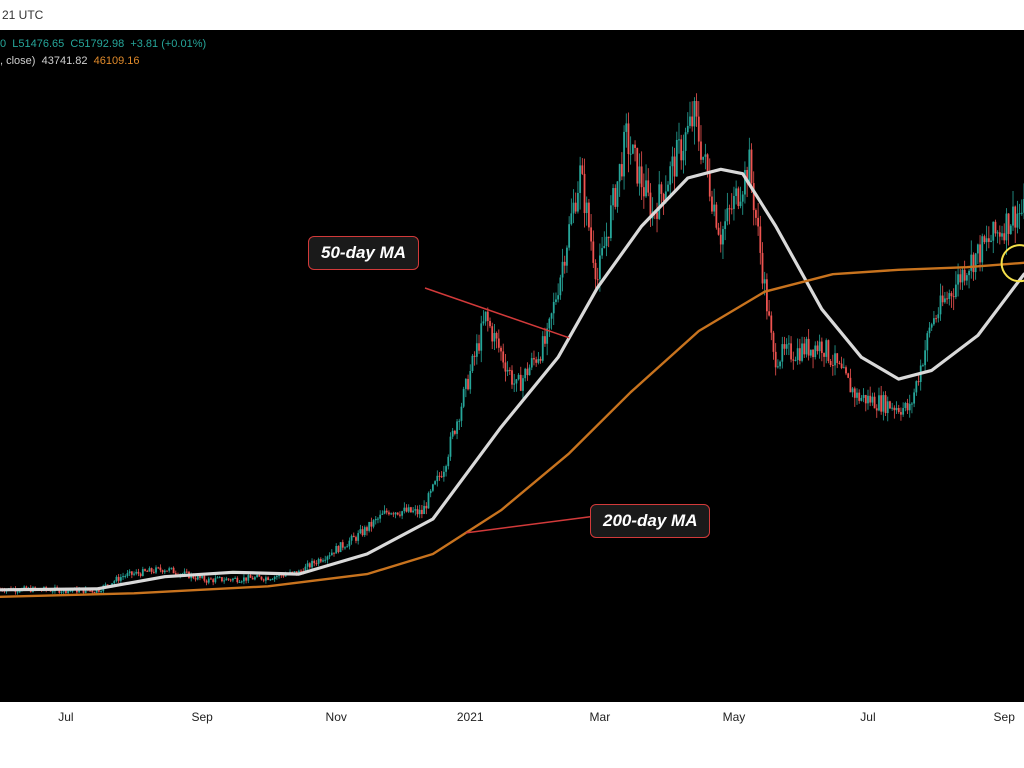 This screenshot has width=1024, height=768. Describe the element at coordinates (470, 717) in the screenshot. I see `x-tick-label: 2021` at that location.